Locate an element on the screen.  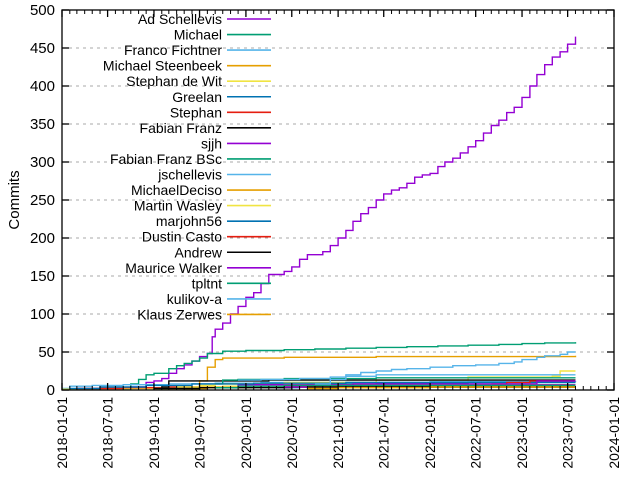
legend-entry-michaeldeciso: MichaelDeciso is located at coordinates (201, 190).